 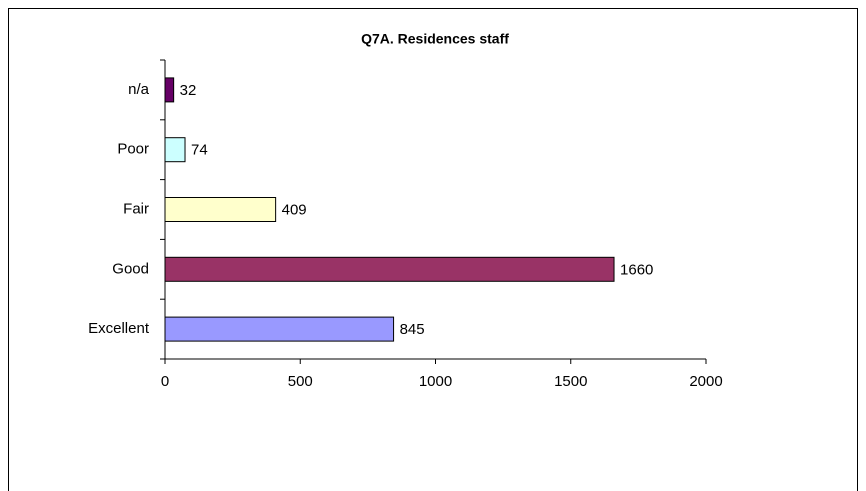 I want to click on y-tick-label: Fair, so click(x=136, y=208).